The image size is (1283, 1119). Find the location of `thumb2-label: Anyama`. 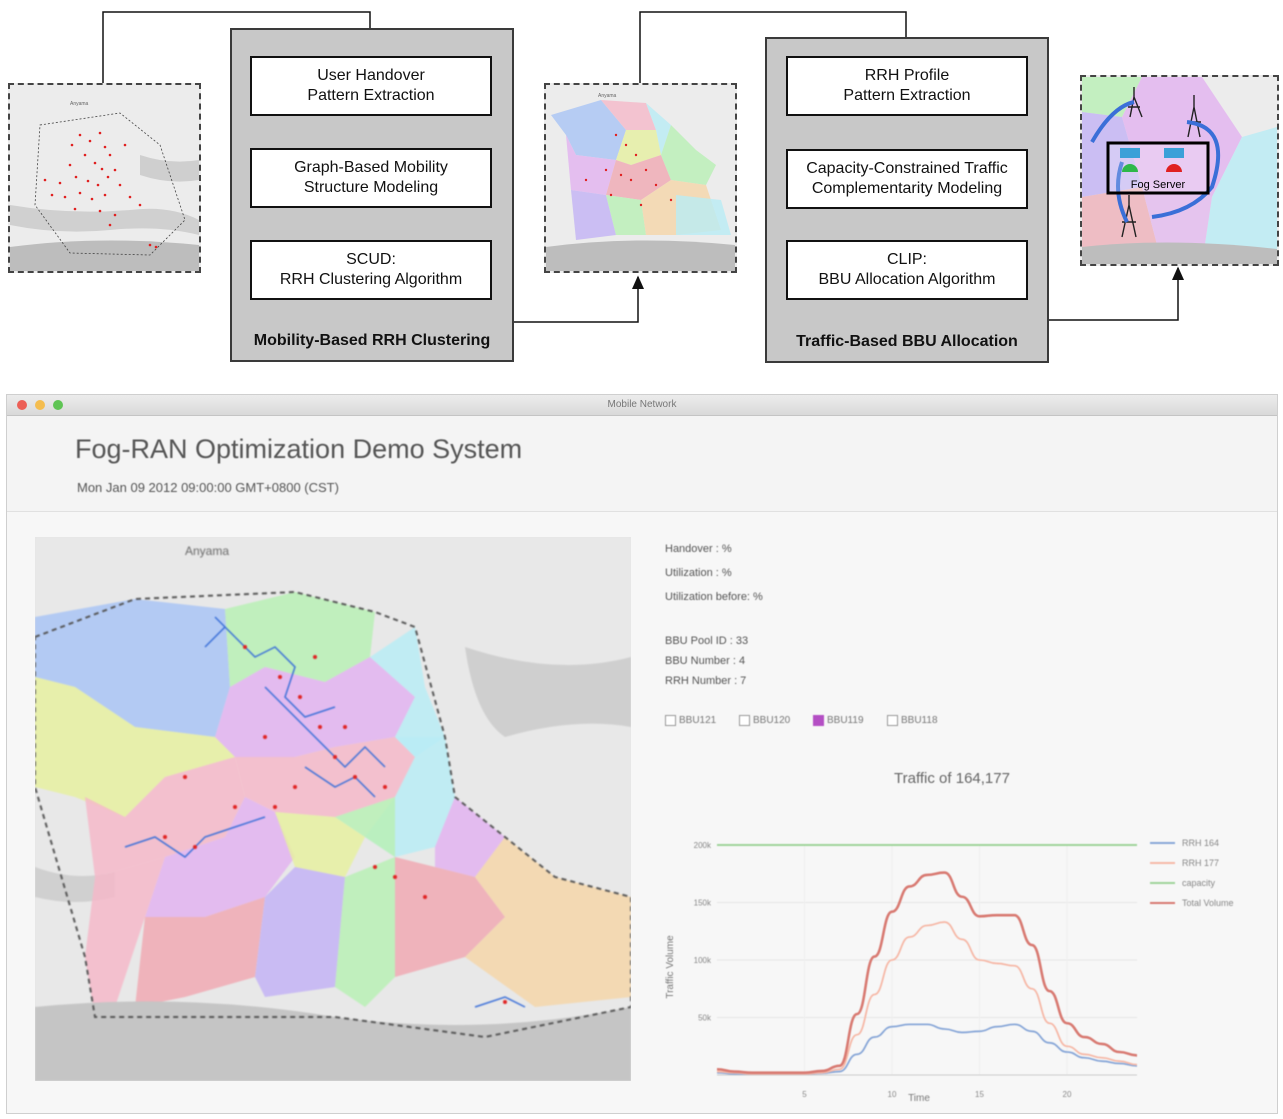

thumb2-label: Anyama is located at coordinates (607, 96).